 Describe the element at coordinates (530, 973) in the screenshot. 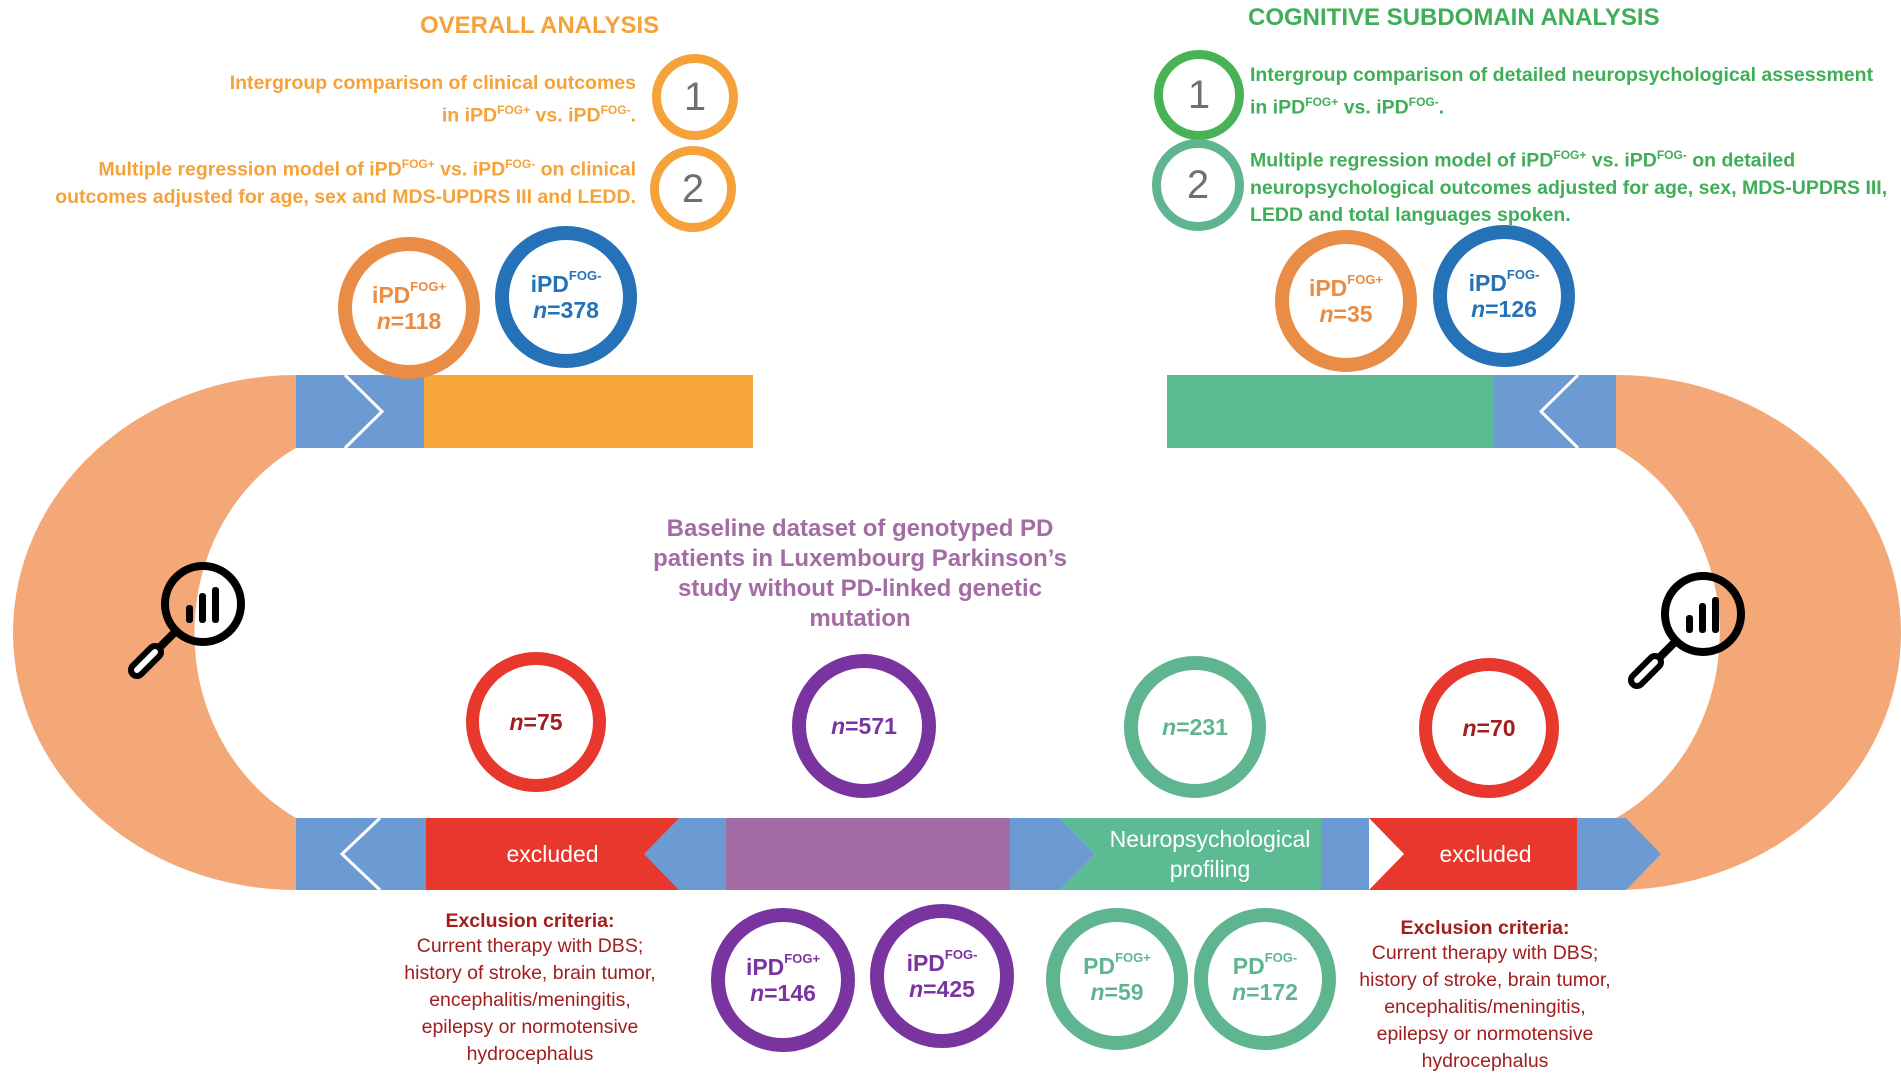

I see `exclusion-left-line2: history of stroke, brain tumor,` at that location.